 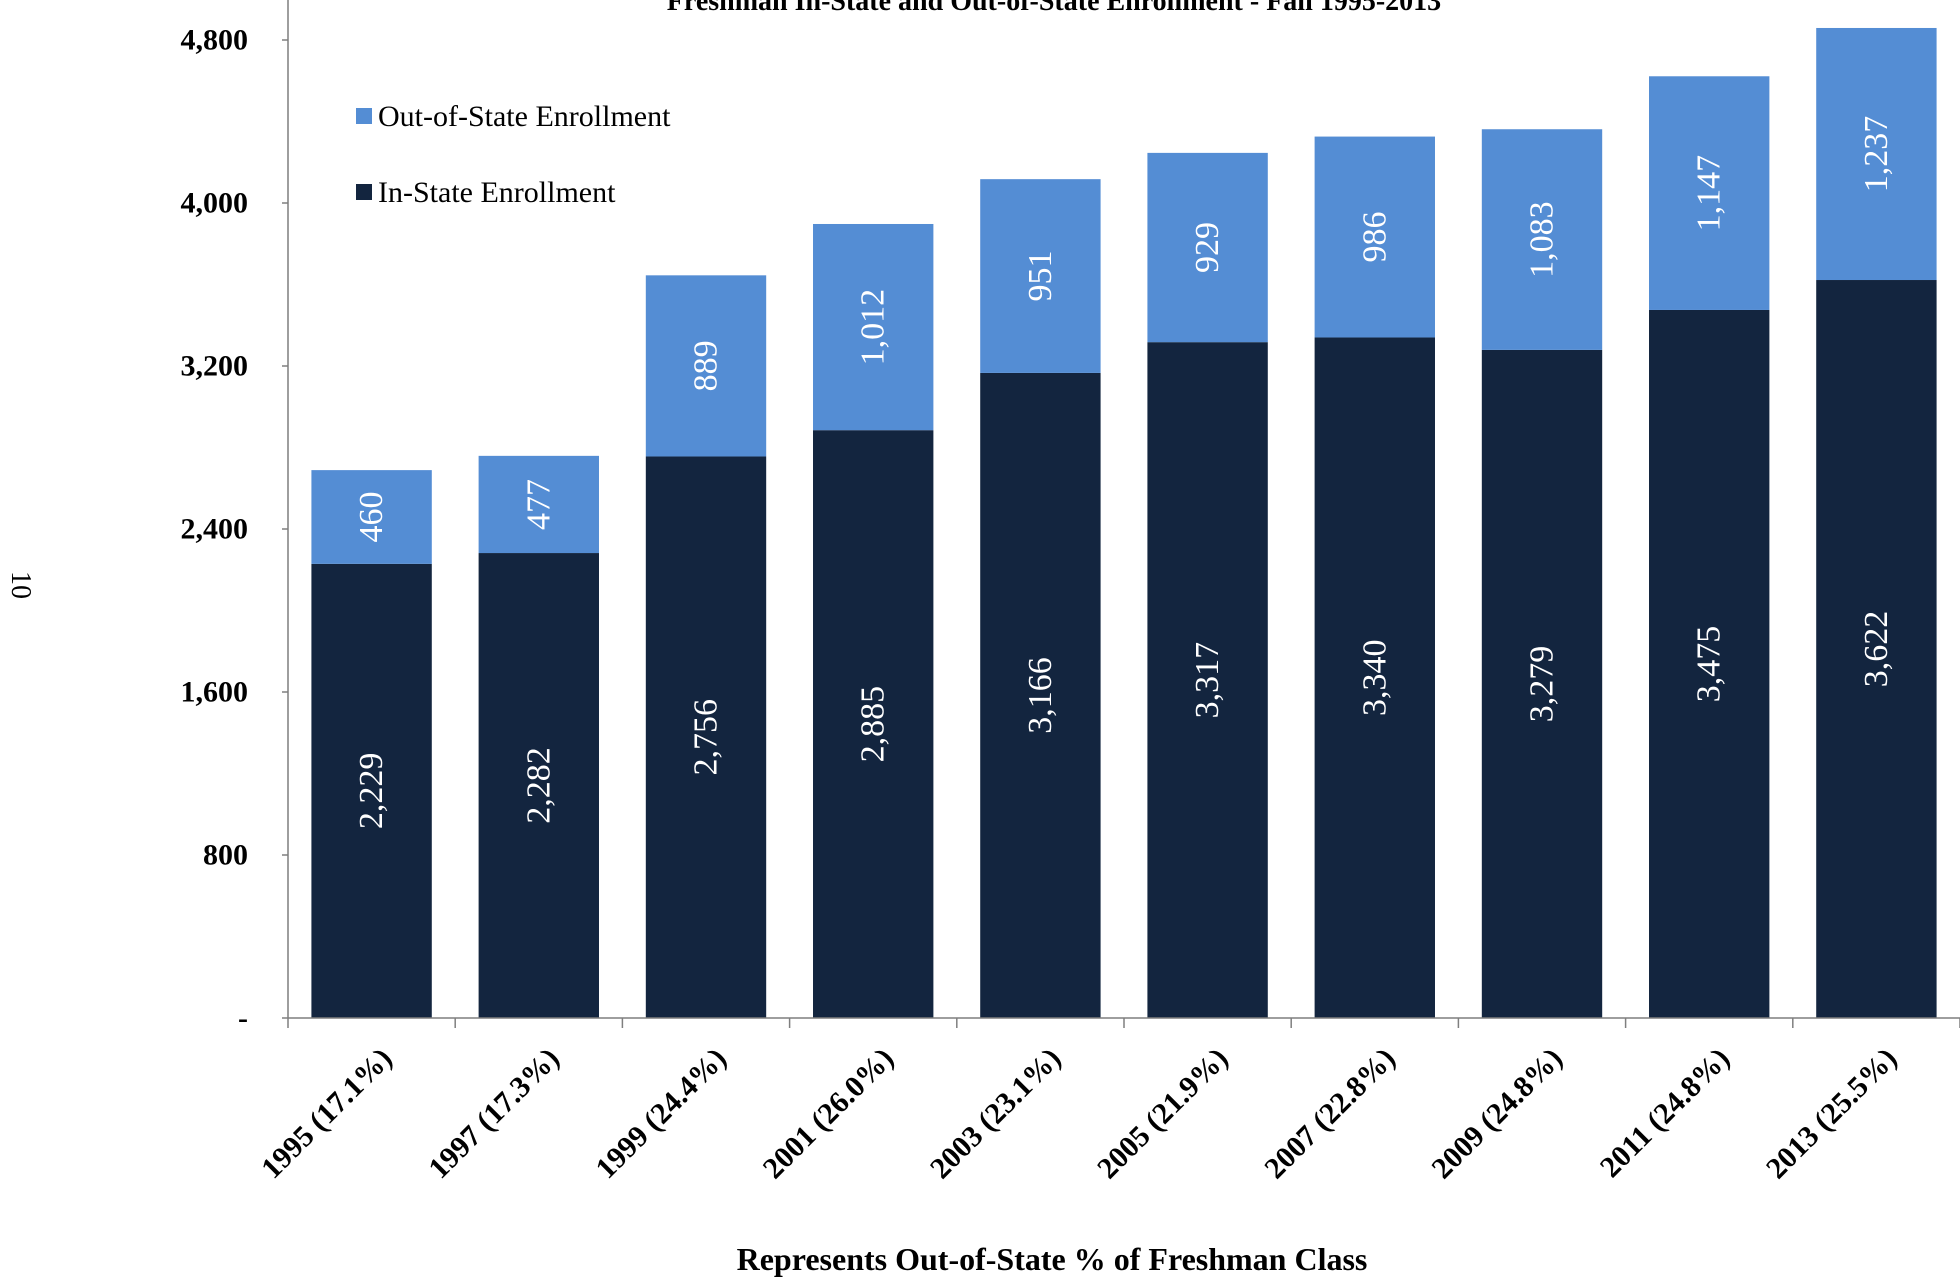 I want to click on y-tick-label: 2,400, so click(x=215, y=529).